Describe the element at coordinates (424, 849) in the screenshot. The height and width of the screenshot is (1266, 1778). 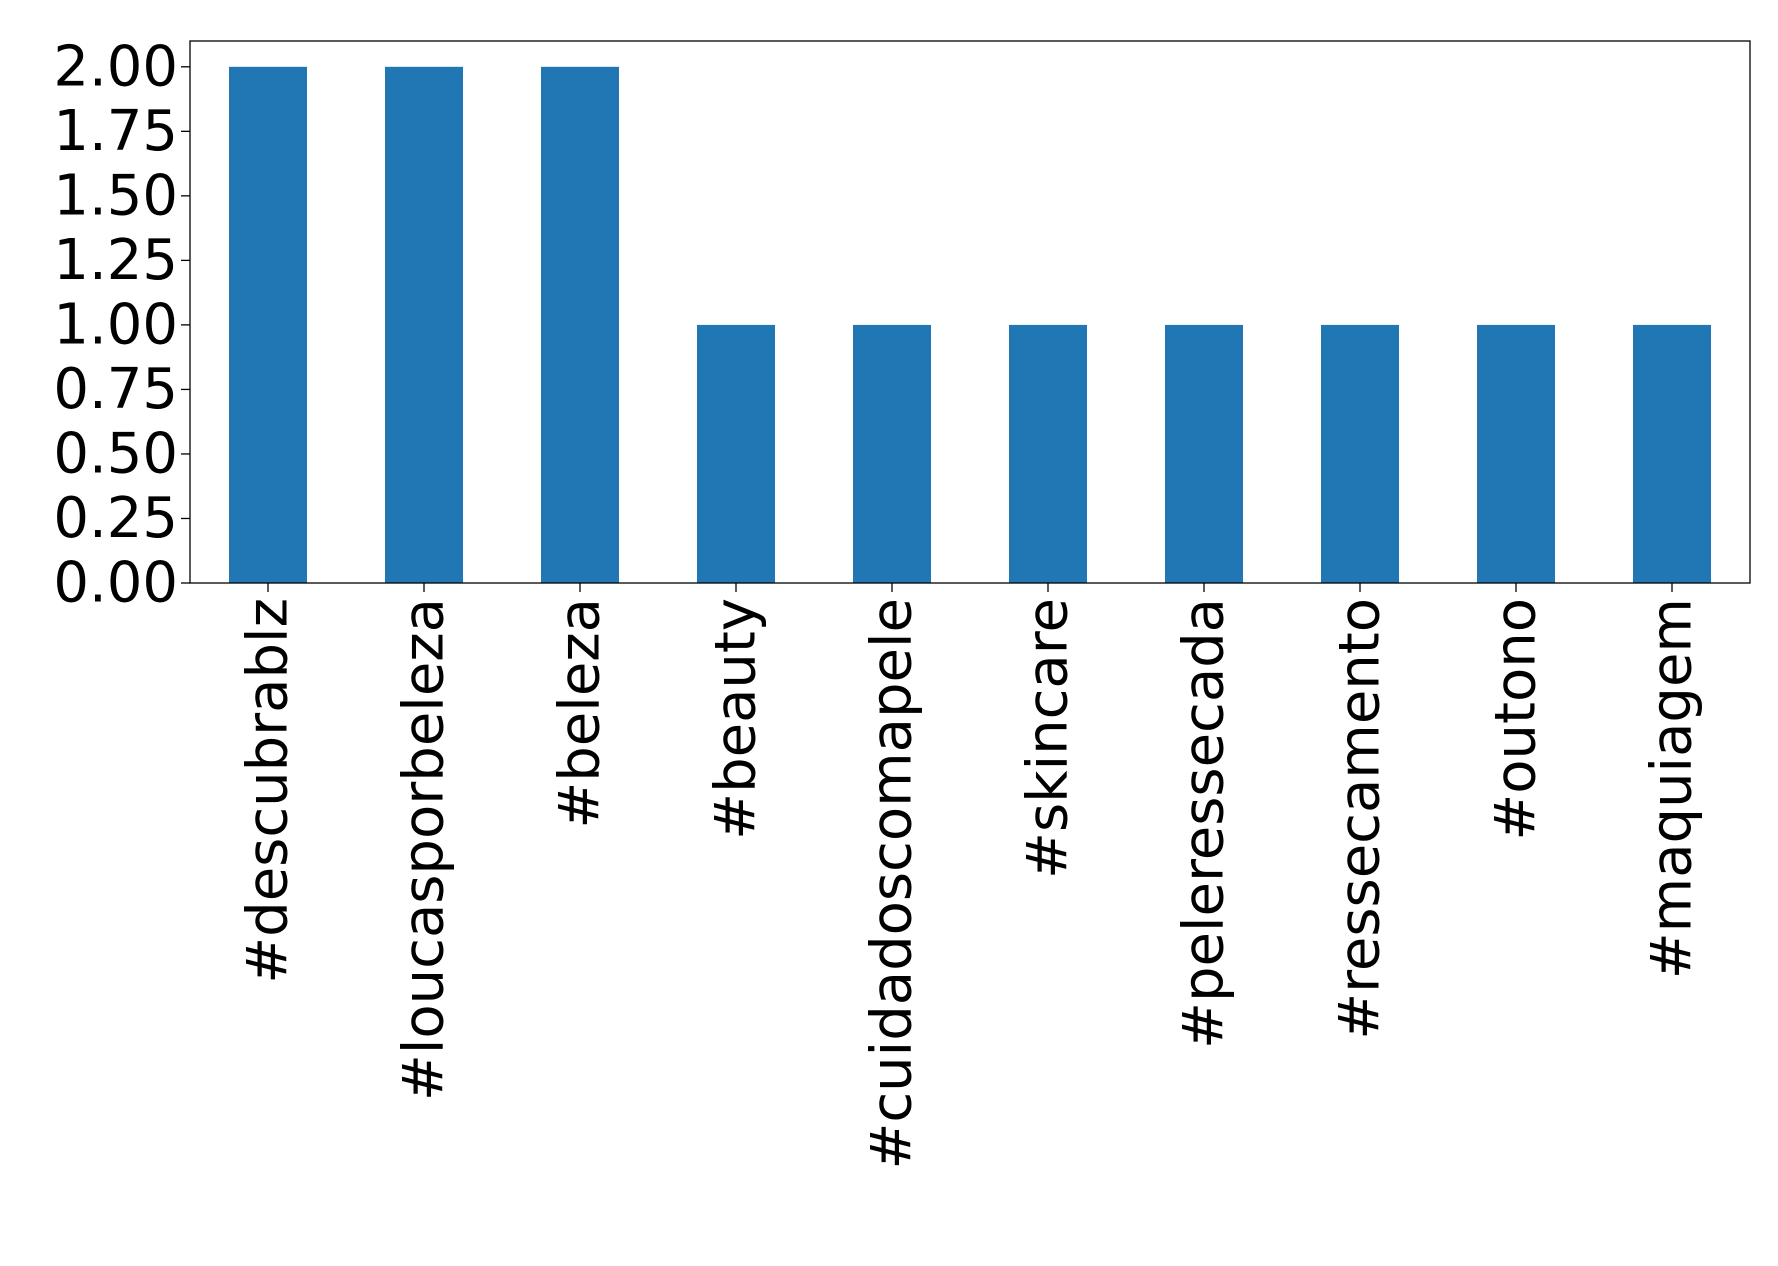
I see `x-tick-label: #loucasporbeleza` at that location.